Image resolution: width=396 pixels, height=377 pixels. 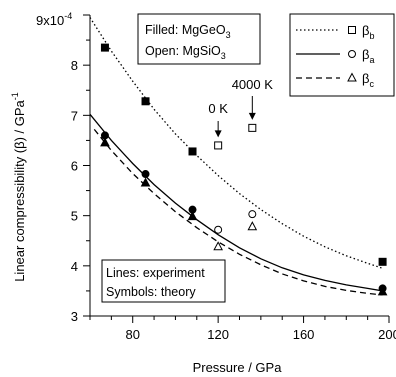 I want to click on material-annotation-box: Filled: MgGeO3 Open: MgSiO3, so click(x=199, y=39).